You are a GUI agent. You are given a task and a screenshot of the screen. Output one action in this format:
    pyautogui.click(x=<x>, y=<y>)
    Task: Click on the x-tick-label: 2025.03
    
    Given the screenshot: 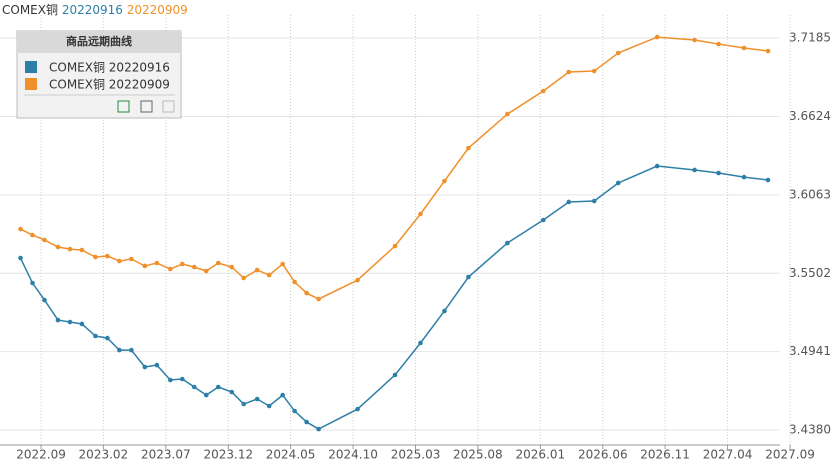 What is the action you would take?
    pyautogui.click(x=416, y=455)
    